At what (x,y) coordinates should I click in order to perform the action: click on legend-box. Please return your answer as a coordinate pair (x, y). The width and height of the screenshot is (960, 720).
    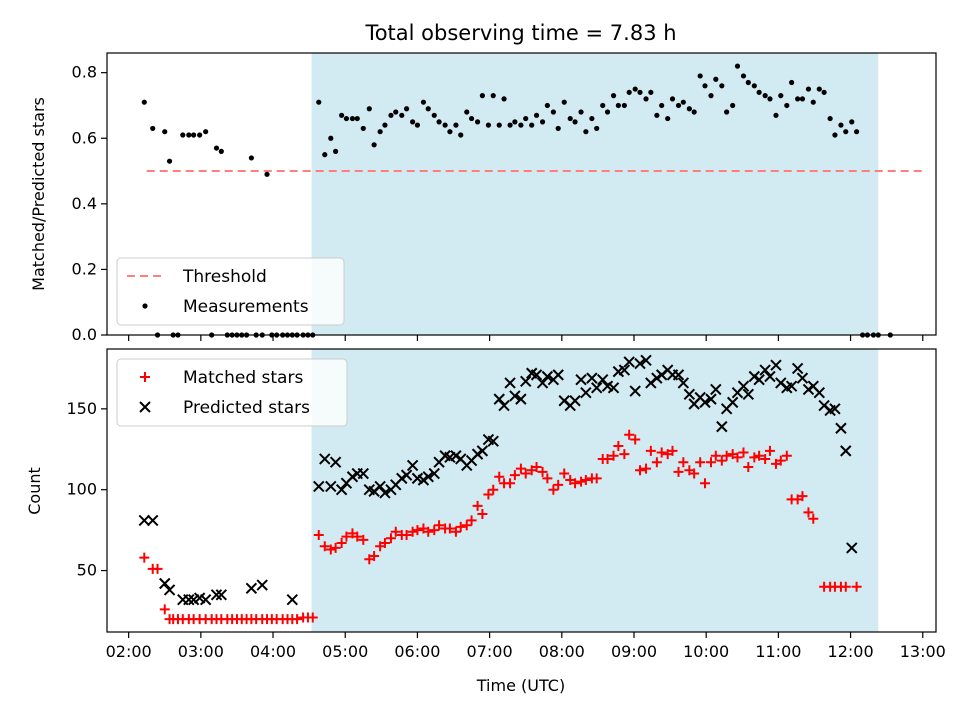
    Looking at the image, I should click on (230, 291).